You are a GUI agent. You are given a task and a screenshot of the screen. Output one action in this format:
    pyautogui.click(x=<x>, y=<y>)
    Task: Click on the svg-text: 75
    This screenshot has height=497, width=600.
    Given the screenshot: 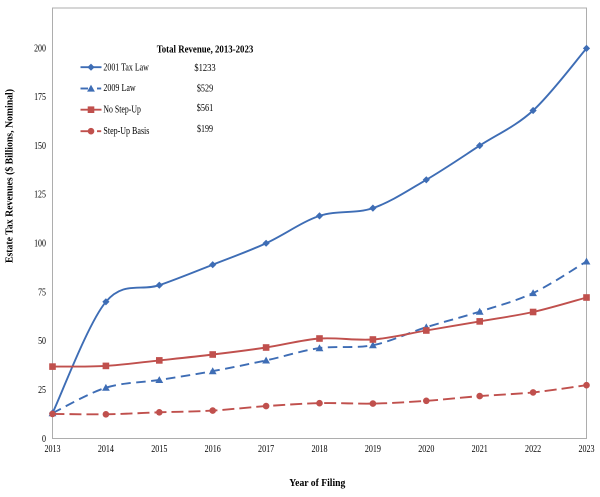 What is the action you would take?
    pyautogui.click(x=42, y=292)
    